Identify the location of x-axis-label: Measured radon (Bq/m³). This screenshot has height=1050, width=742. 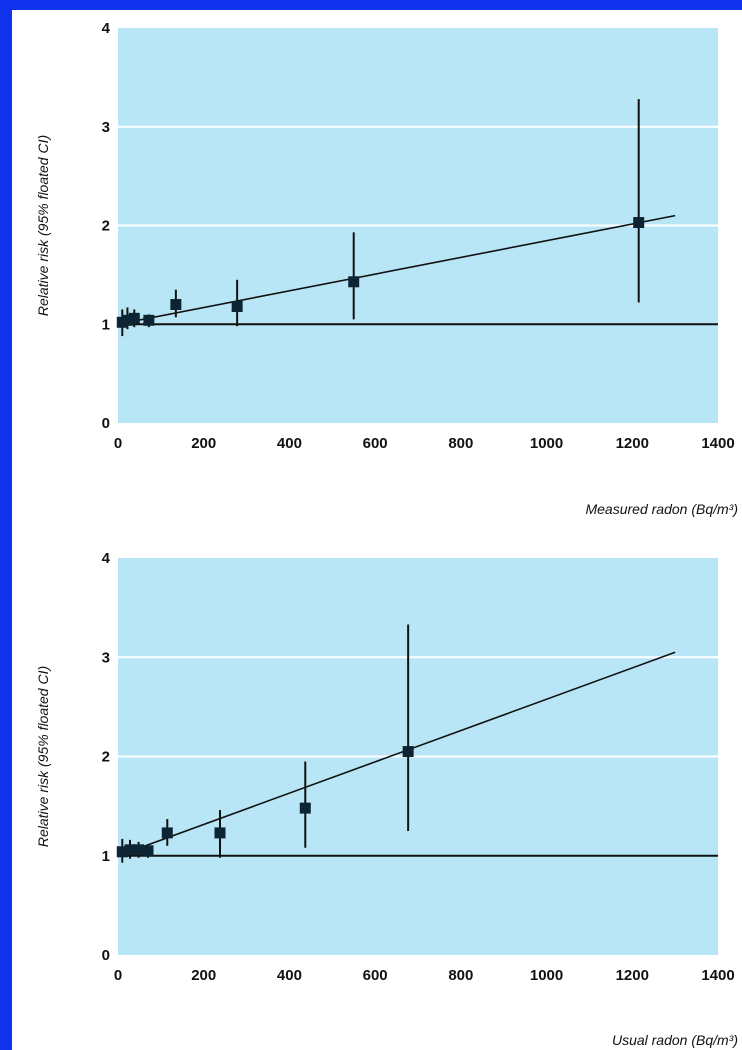
(661, 509).